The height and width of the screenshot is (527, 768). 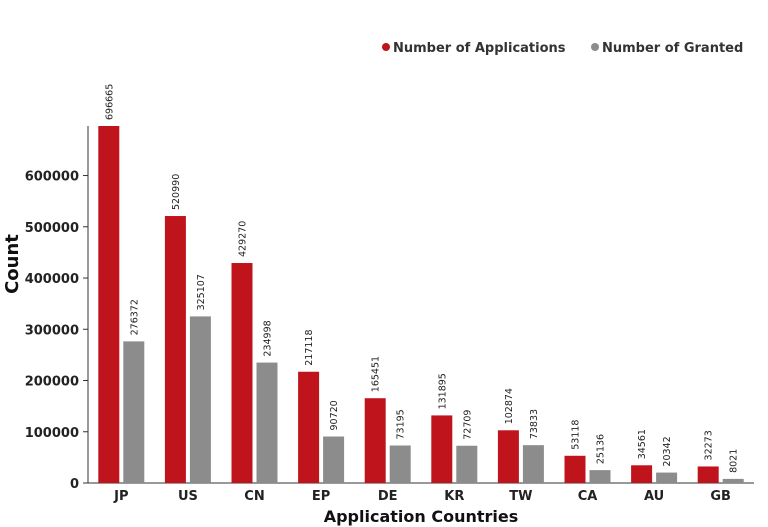 What do you see at coordinates (52, 228) in the screenshot?
I see `y-tick-label: 500000` at bounding box center [52, 228].